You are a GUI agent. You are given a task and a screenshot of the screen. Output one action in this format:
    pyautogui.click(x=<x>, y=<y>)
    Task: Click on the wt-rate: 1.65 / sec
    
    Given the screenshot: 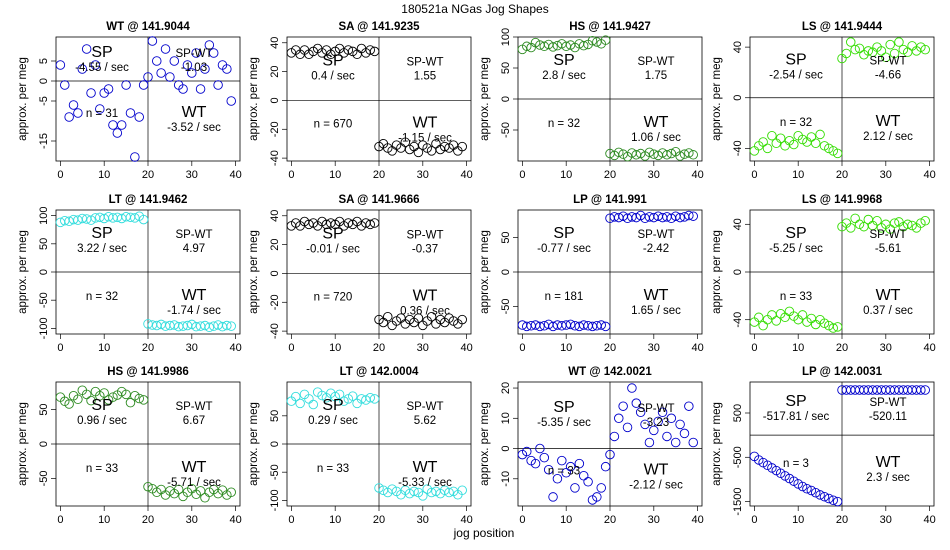 What is the action you would take?
    pyautogui.click(x=656, y=311)
    